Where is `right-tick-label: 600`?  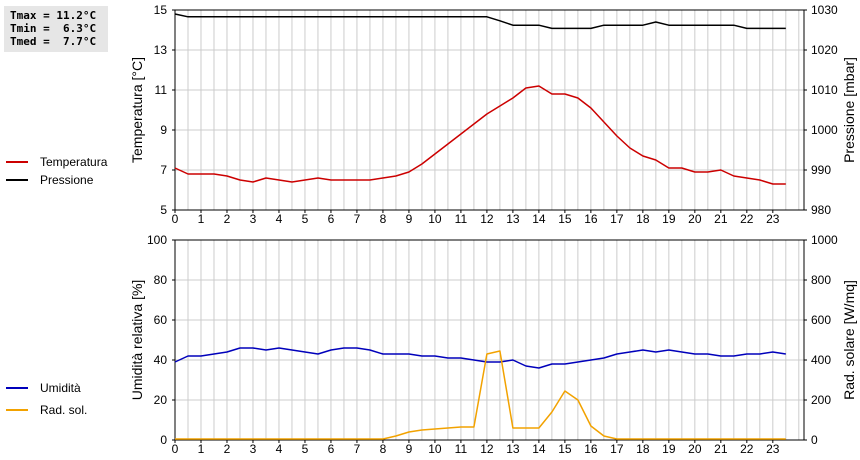
right-tick-label: 600 is located at coordinates (821, 320).